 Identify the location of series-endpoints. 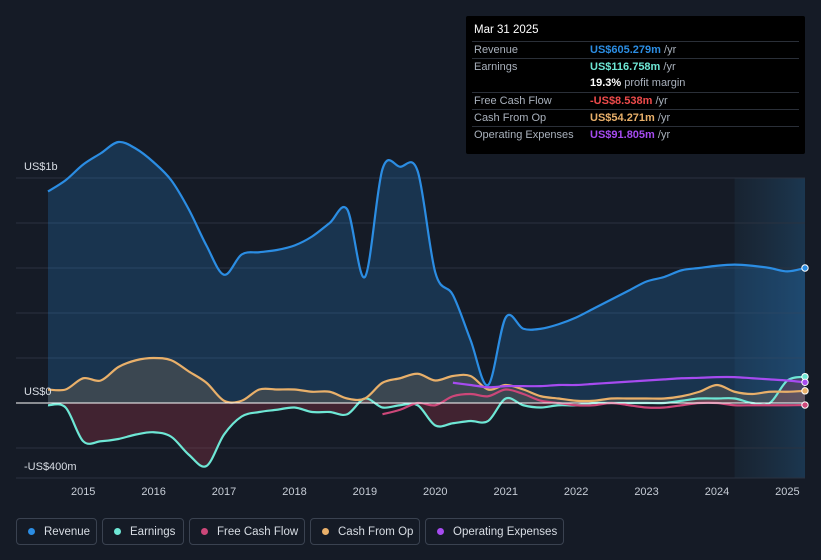
(805, 336).